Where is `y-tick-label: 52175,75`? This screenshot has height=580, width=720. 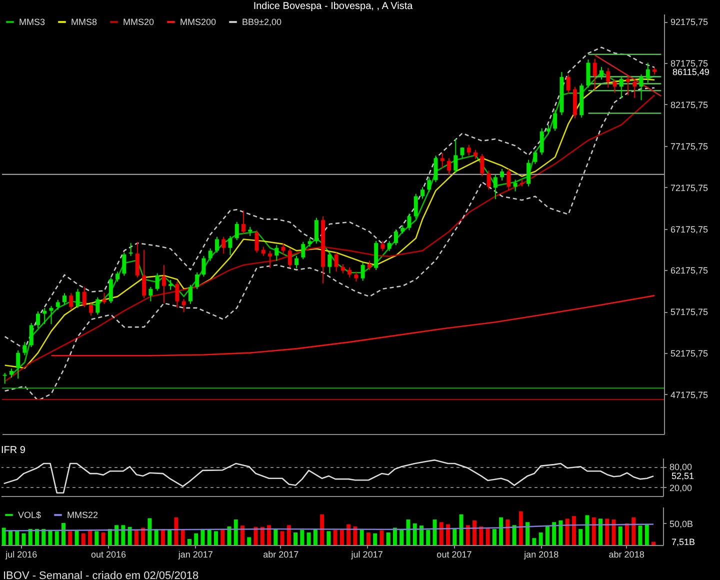 y-tick-label: 52175,75 is located at coordinates (689, 353).